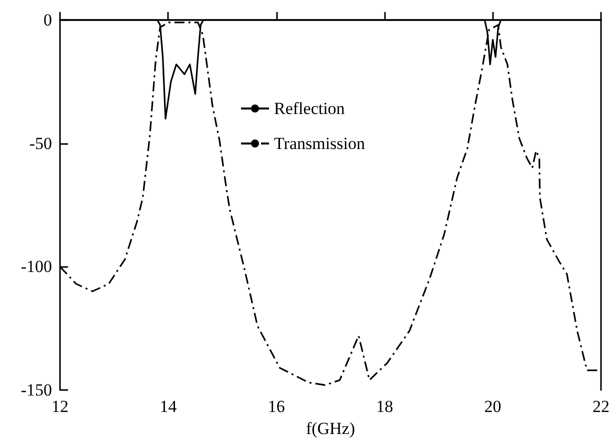 The width and height of the screenshot is (613, 447). Describe the element at coordinates (601, 406) in the screenshot. I see `x-tick-label: 22` at that location.